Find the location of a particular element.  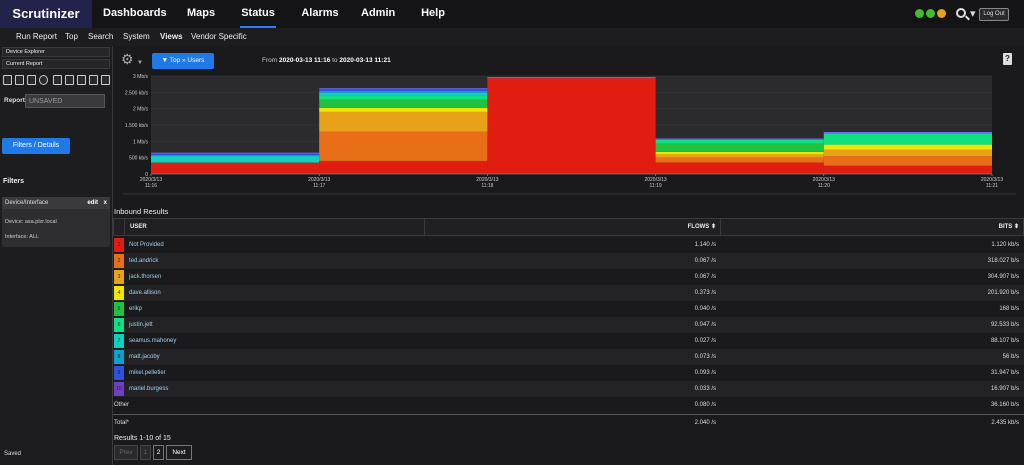

print-icon is located at coordinates (31, 80).